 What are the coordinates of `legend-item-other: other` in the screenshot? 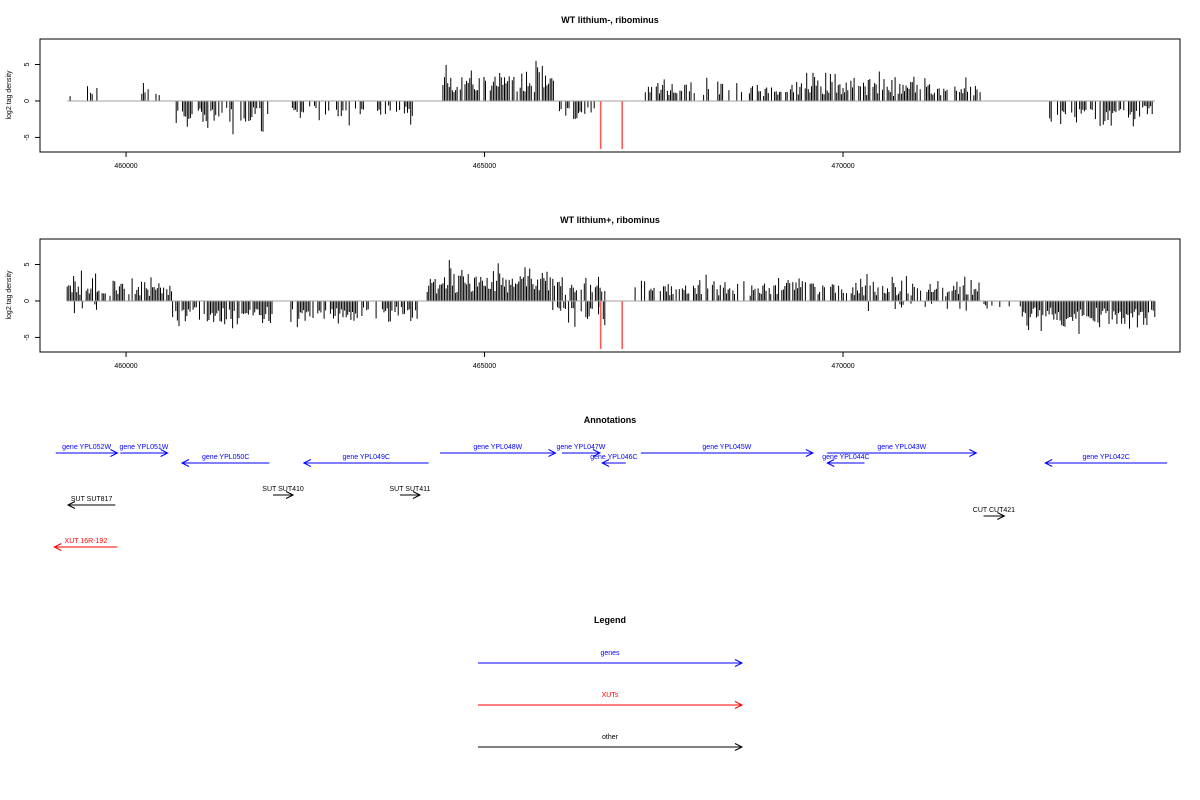 It's located at (611, 742).